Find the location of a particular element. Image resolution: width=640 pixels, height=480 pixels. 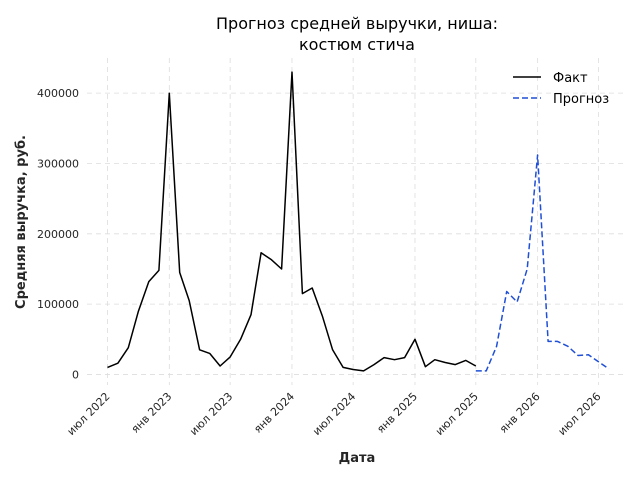

y-axis-ticks: 0 100000 200000 300000 400000 is located at coordinates (58, 234).